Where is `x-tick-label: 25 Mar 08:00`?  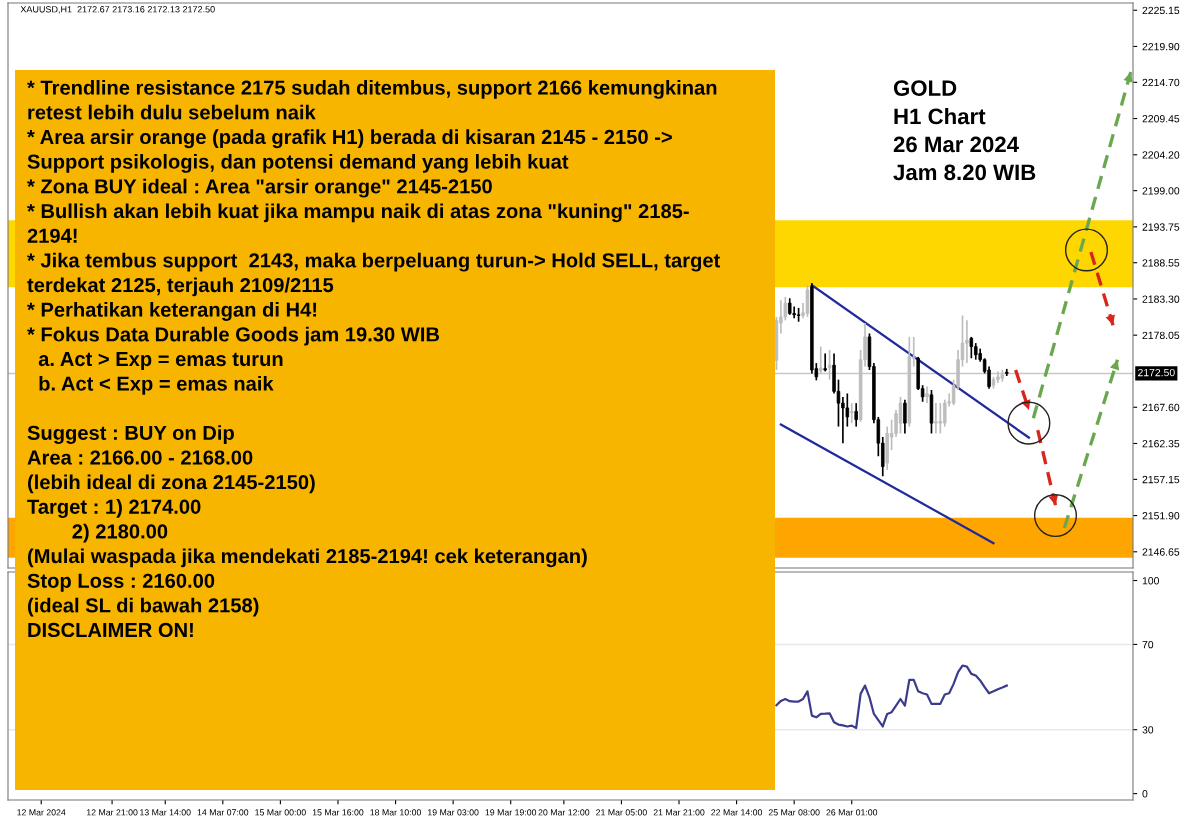 x-tick-label: 25 Mar 08:00 is located at coordinates (794, 812).